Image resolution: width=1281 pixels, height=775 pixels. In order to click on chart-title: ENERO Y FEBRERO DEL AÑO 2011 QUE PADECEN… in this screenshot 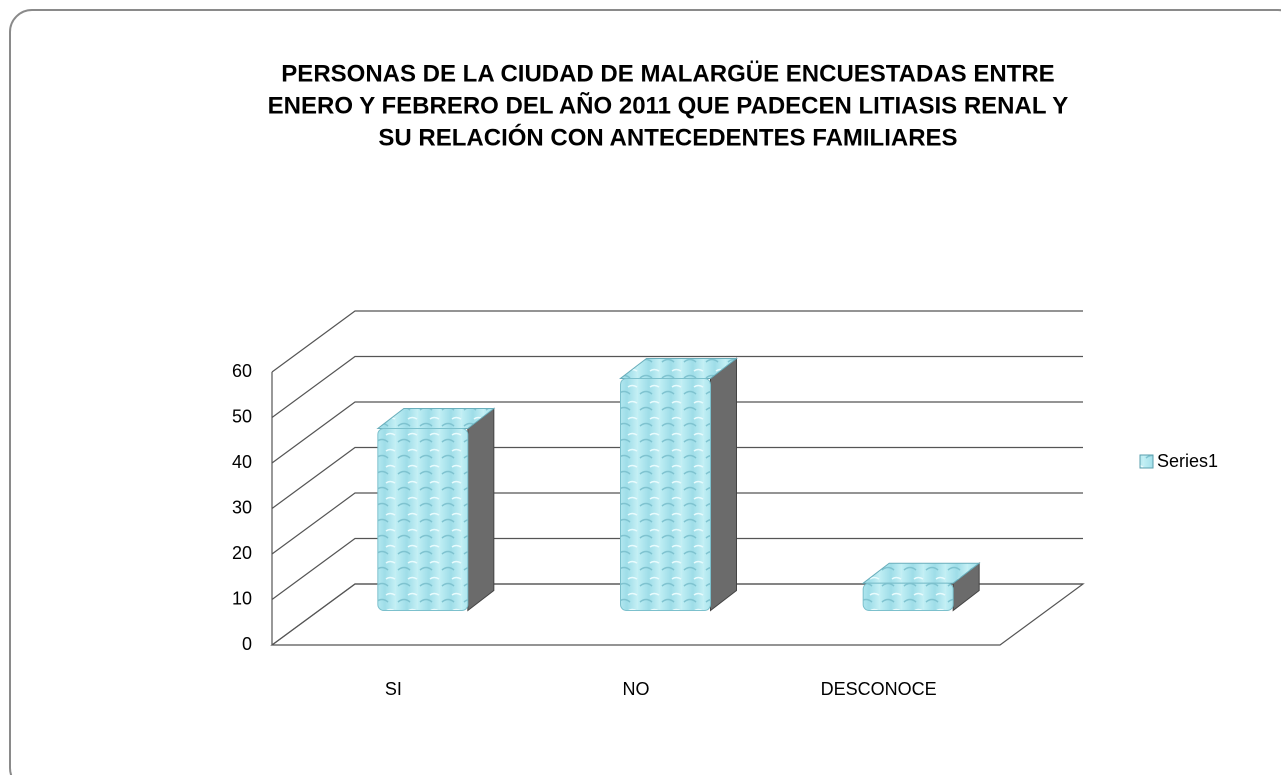, I will do `click(668, 105)`.